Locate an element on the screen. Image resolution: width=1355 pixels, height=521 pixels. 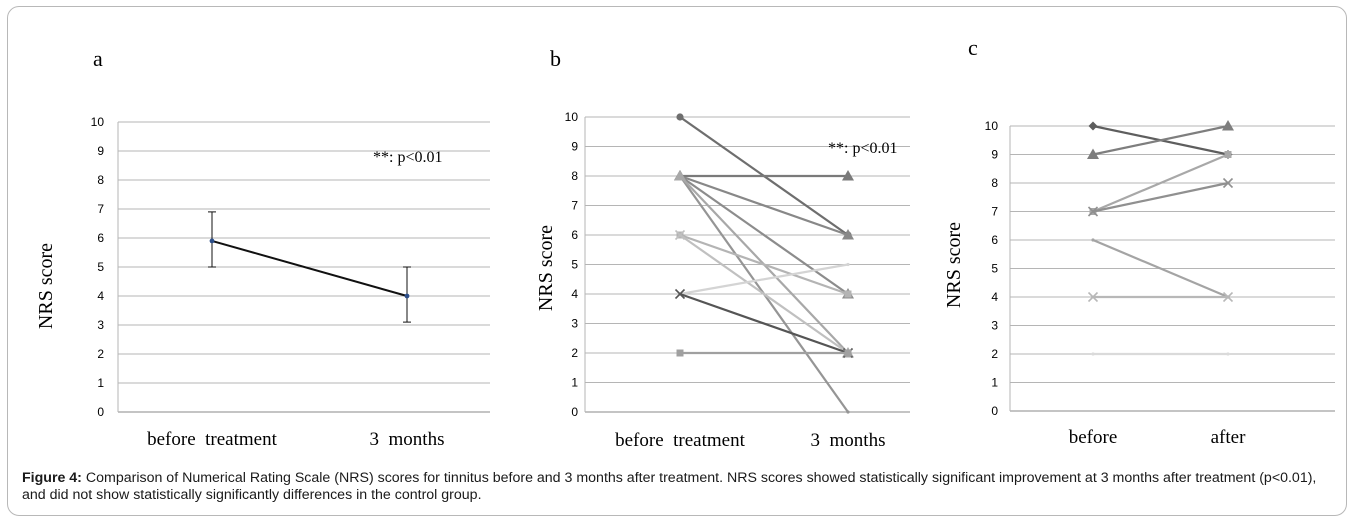
panel-letter: b is located at coordinates (555, 58).